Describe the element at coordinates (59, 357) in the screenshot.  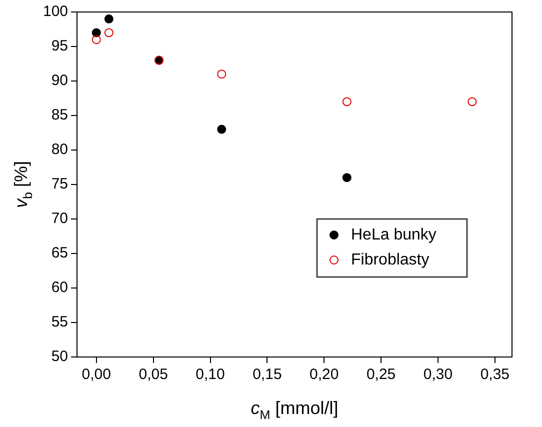
I see `y-tick-label: 50` at that location.